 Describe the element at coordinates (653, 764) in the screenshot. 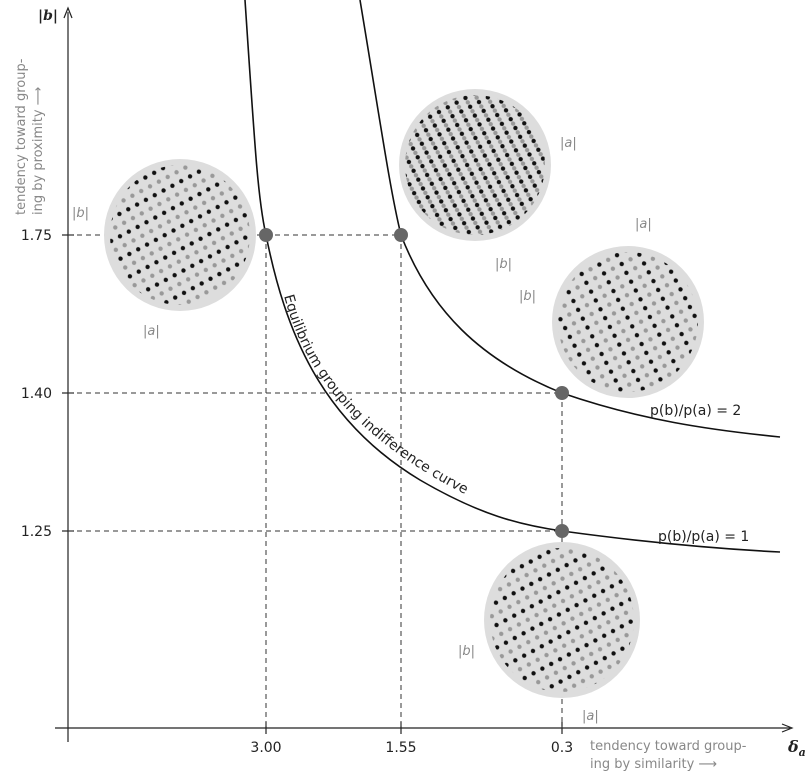

I see `x-title-2: ing by similarity ⟶` at that location.